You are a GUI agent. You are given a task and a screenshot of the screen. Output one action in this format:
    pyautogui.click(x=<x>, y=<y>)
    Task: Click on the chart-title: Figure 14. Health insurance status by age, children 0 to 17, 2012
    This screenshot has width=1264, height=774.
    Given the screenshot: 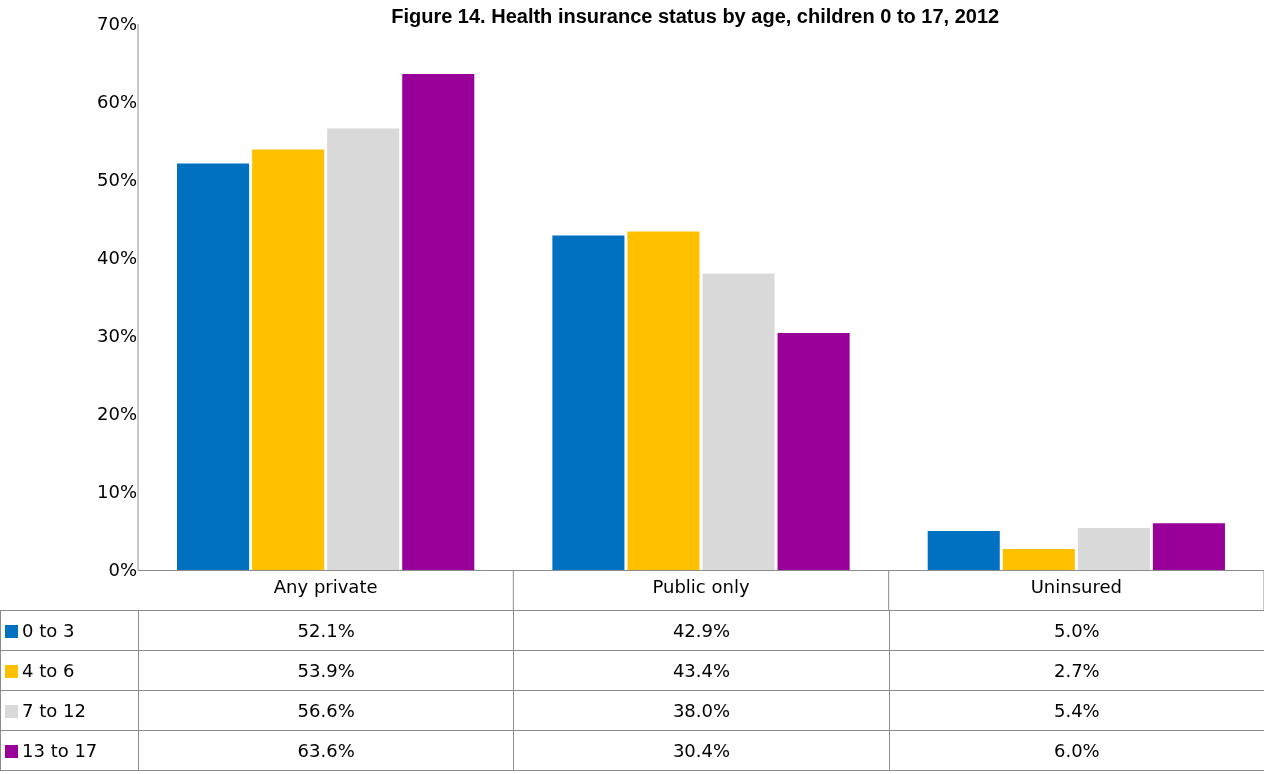 What is the action you would take?
    pyautogui.click(x=695, y=16)
    